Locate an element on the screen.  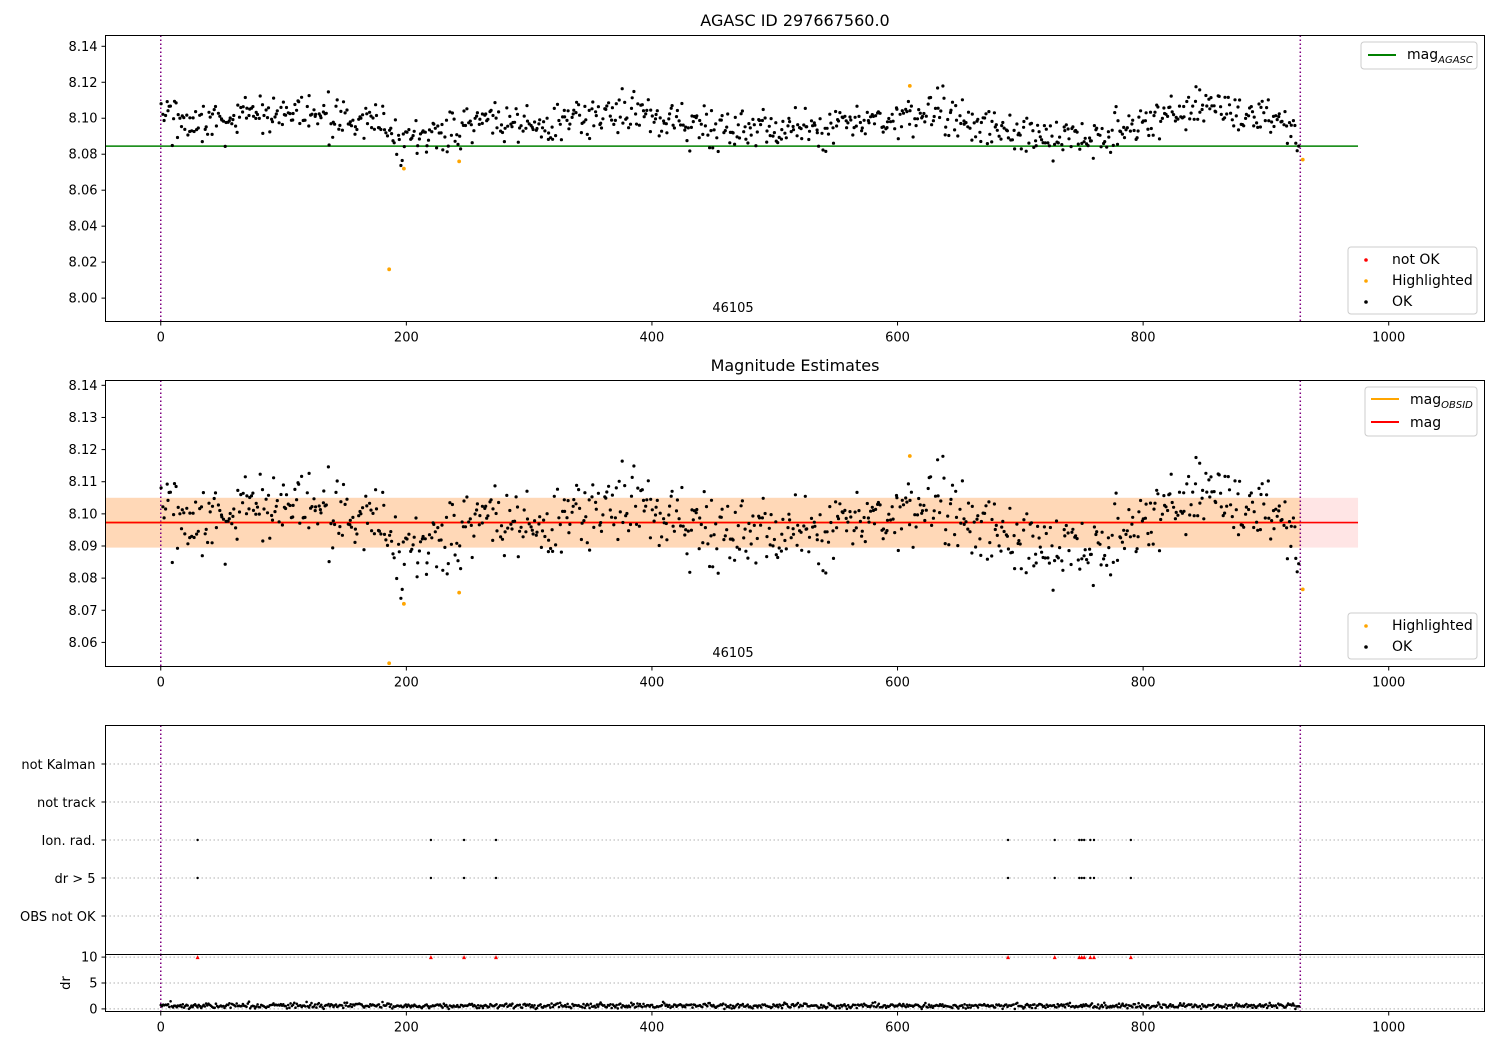
flag-row-label: not Kalman is located at coordinates (58, 765).